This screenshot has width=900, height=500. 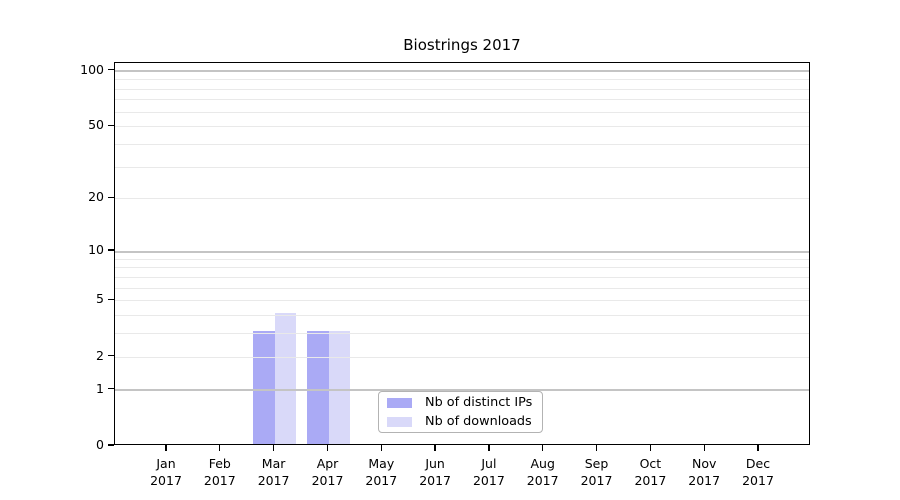 I want to click on legend-label: Nb of downloads, so click(x=478, y=421).